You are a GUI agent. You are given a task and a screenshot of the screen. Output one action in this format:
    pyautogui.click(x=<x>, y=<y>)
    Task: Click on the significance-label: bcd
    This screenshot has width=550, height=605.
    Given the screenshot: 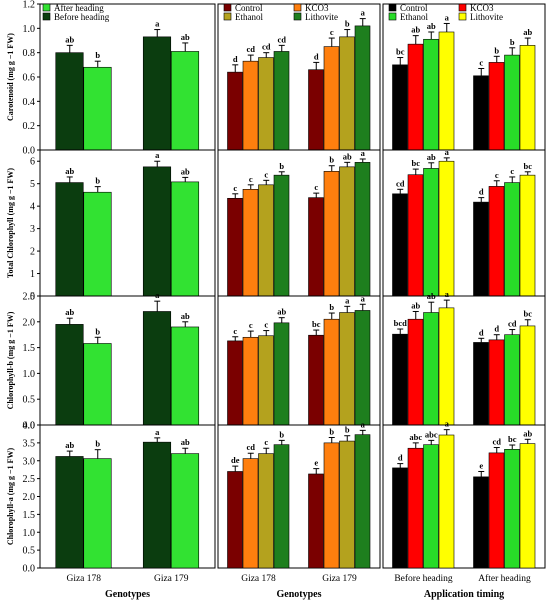 What is the action you would take?
    pyautogui.click(x=401, y=323)
    